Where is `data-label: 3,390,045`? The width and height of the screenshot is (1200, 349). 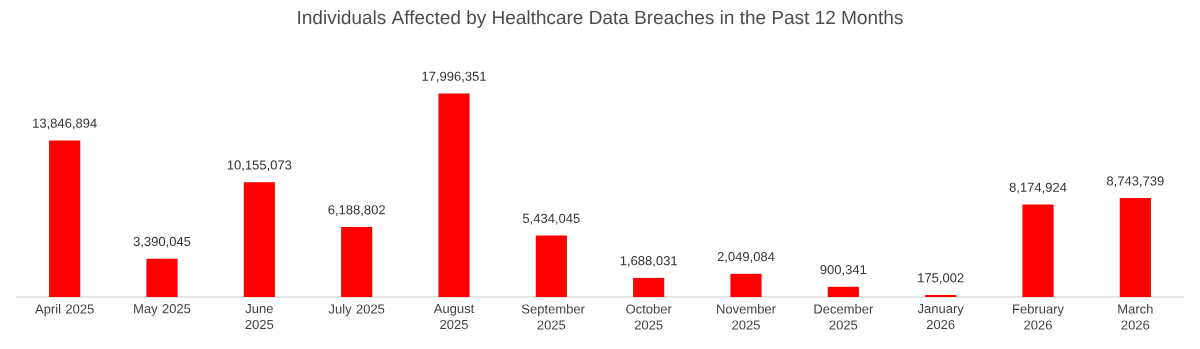
data-label: 3,390,045 is located at coordinates (162, 242).